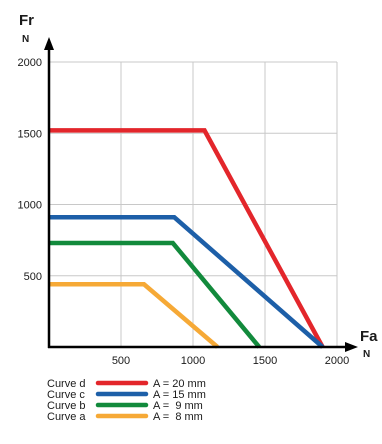 This screenshot has width=382, height=444. What do you see at coordinates (178, 406) in the screenshot?
I see `legend-value-label: A = 9 mm` at bounding box center [178, 406].